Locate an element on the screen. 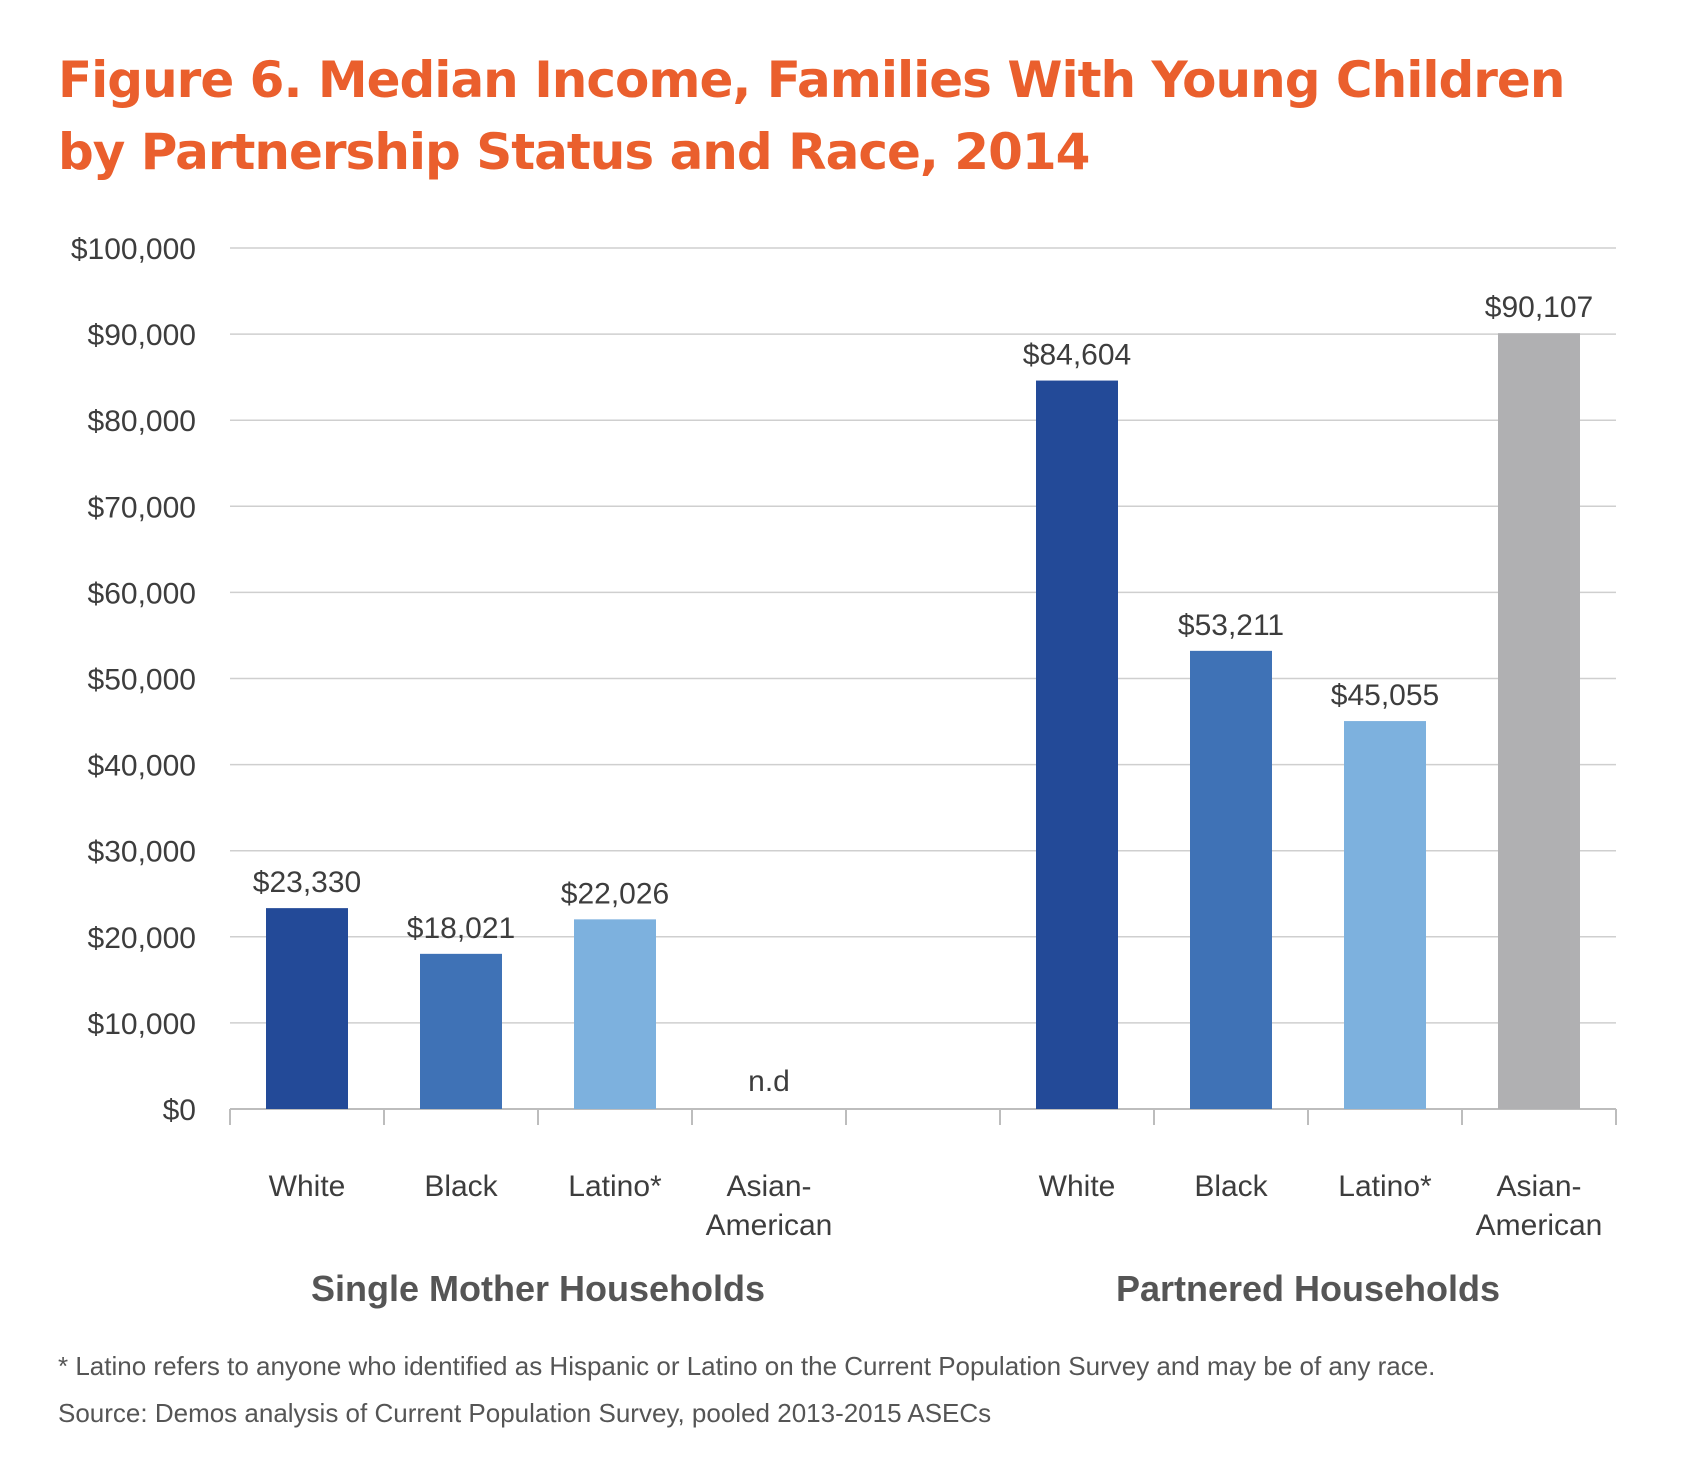 The image size is (1682, 1476). x-axis is located at coordinates (923, 1116).